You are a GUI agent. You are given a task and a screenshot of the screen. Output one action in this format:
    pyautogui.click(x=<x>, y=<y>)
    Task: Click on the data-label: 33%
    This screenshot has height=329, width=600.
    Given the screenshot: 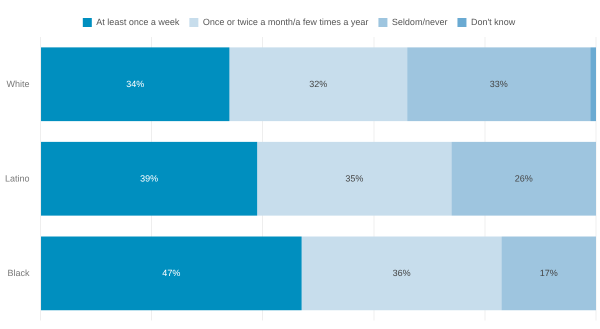 What is the action you would take?
    pyautogui.click(x=499, y=83)
    